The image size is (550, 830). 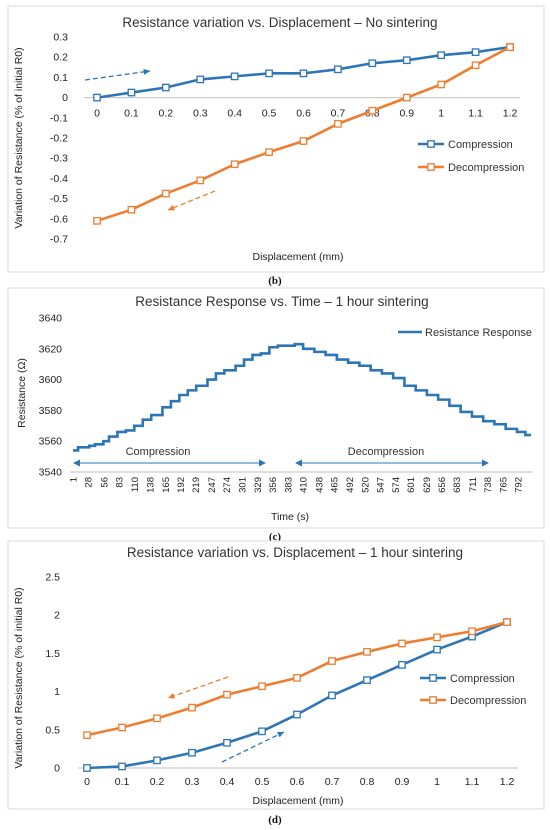 I want to click on chart-c-xtick-label: 301, so click(x=242, y=485).